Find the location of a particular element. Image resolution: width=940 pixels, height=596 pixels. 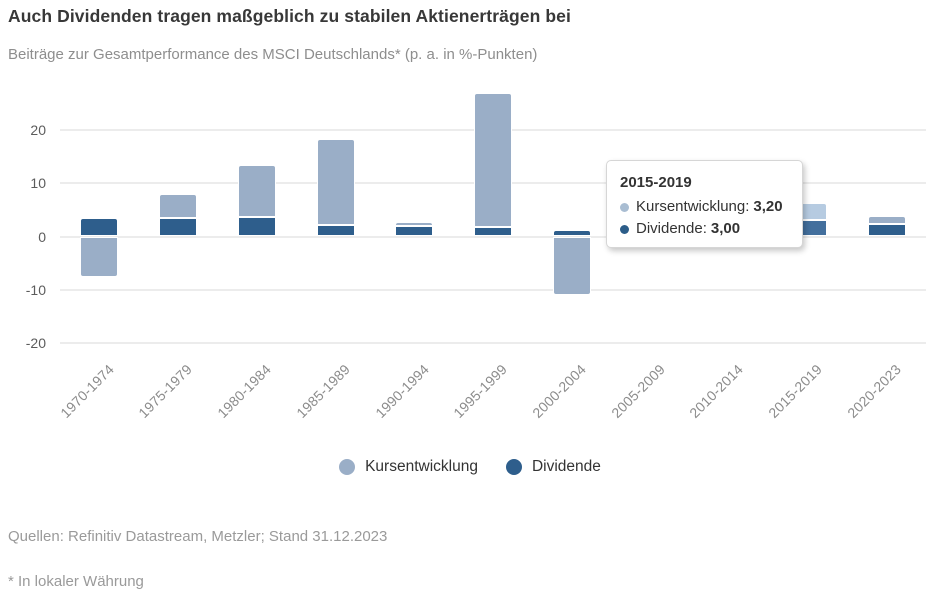

legend-marker-kursentwicklung-icon is located at coordinates (347, 467).